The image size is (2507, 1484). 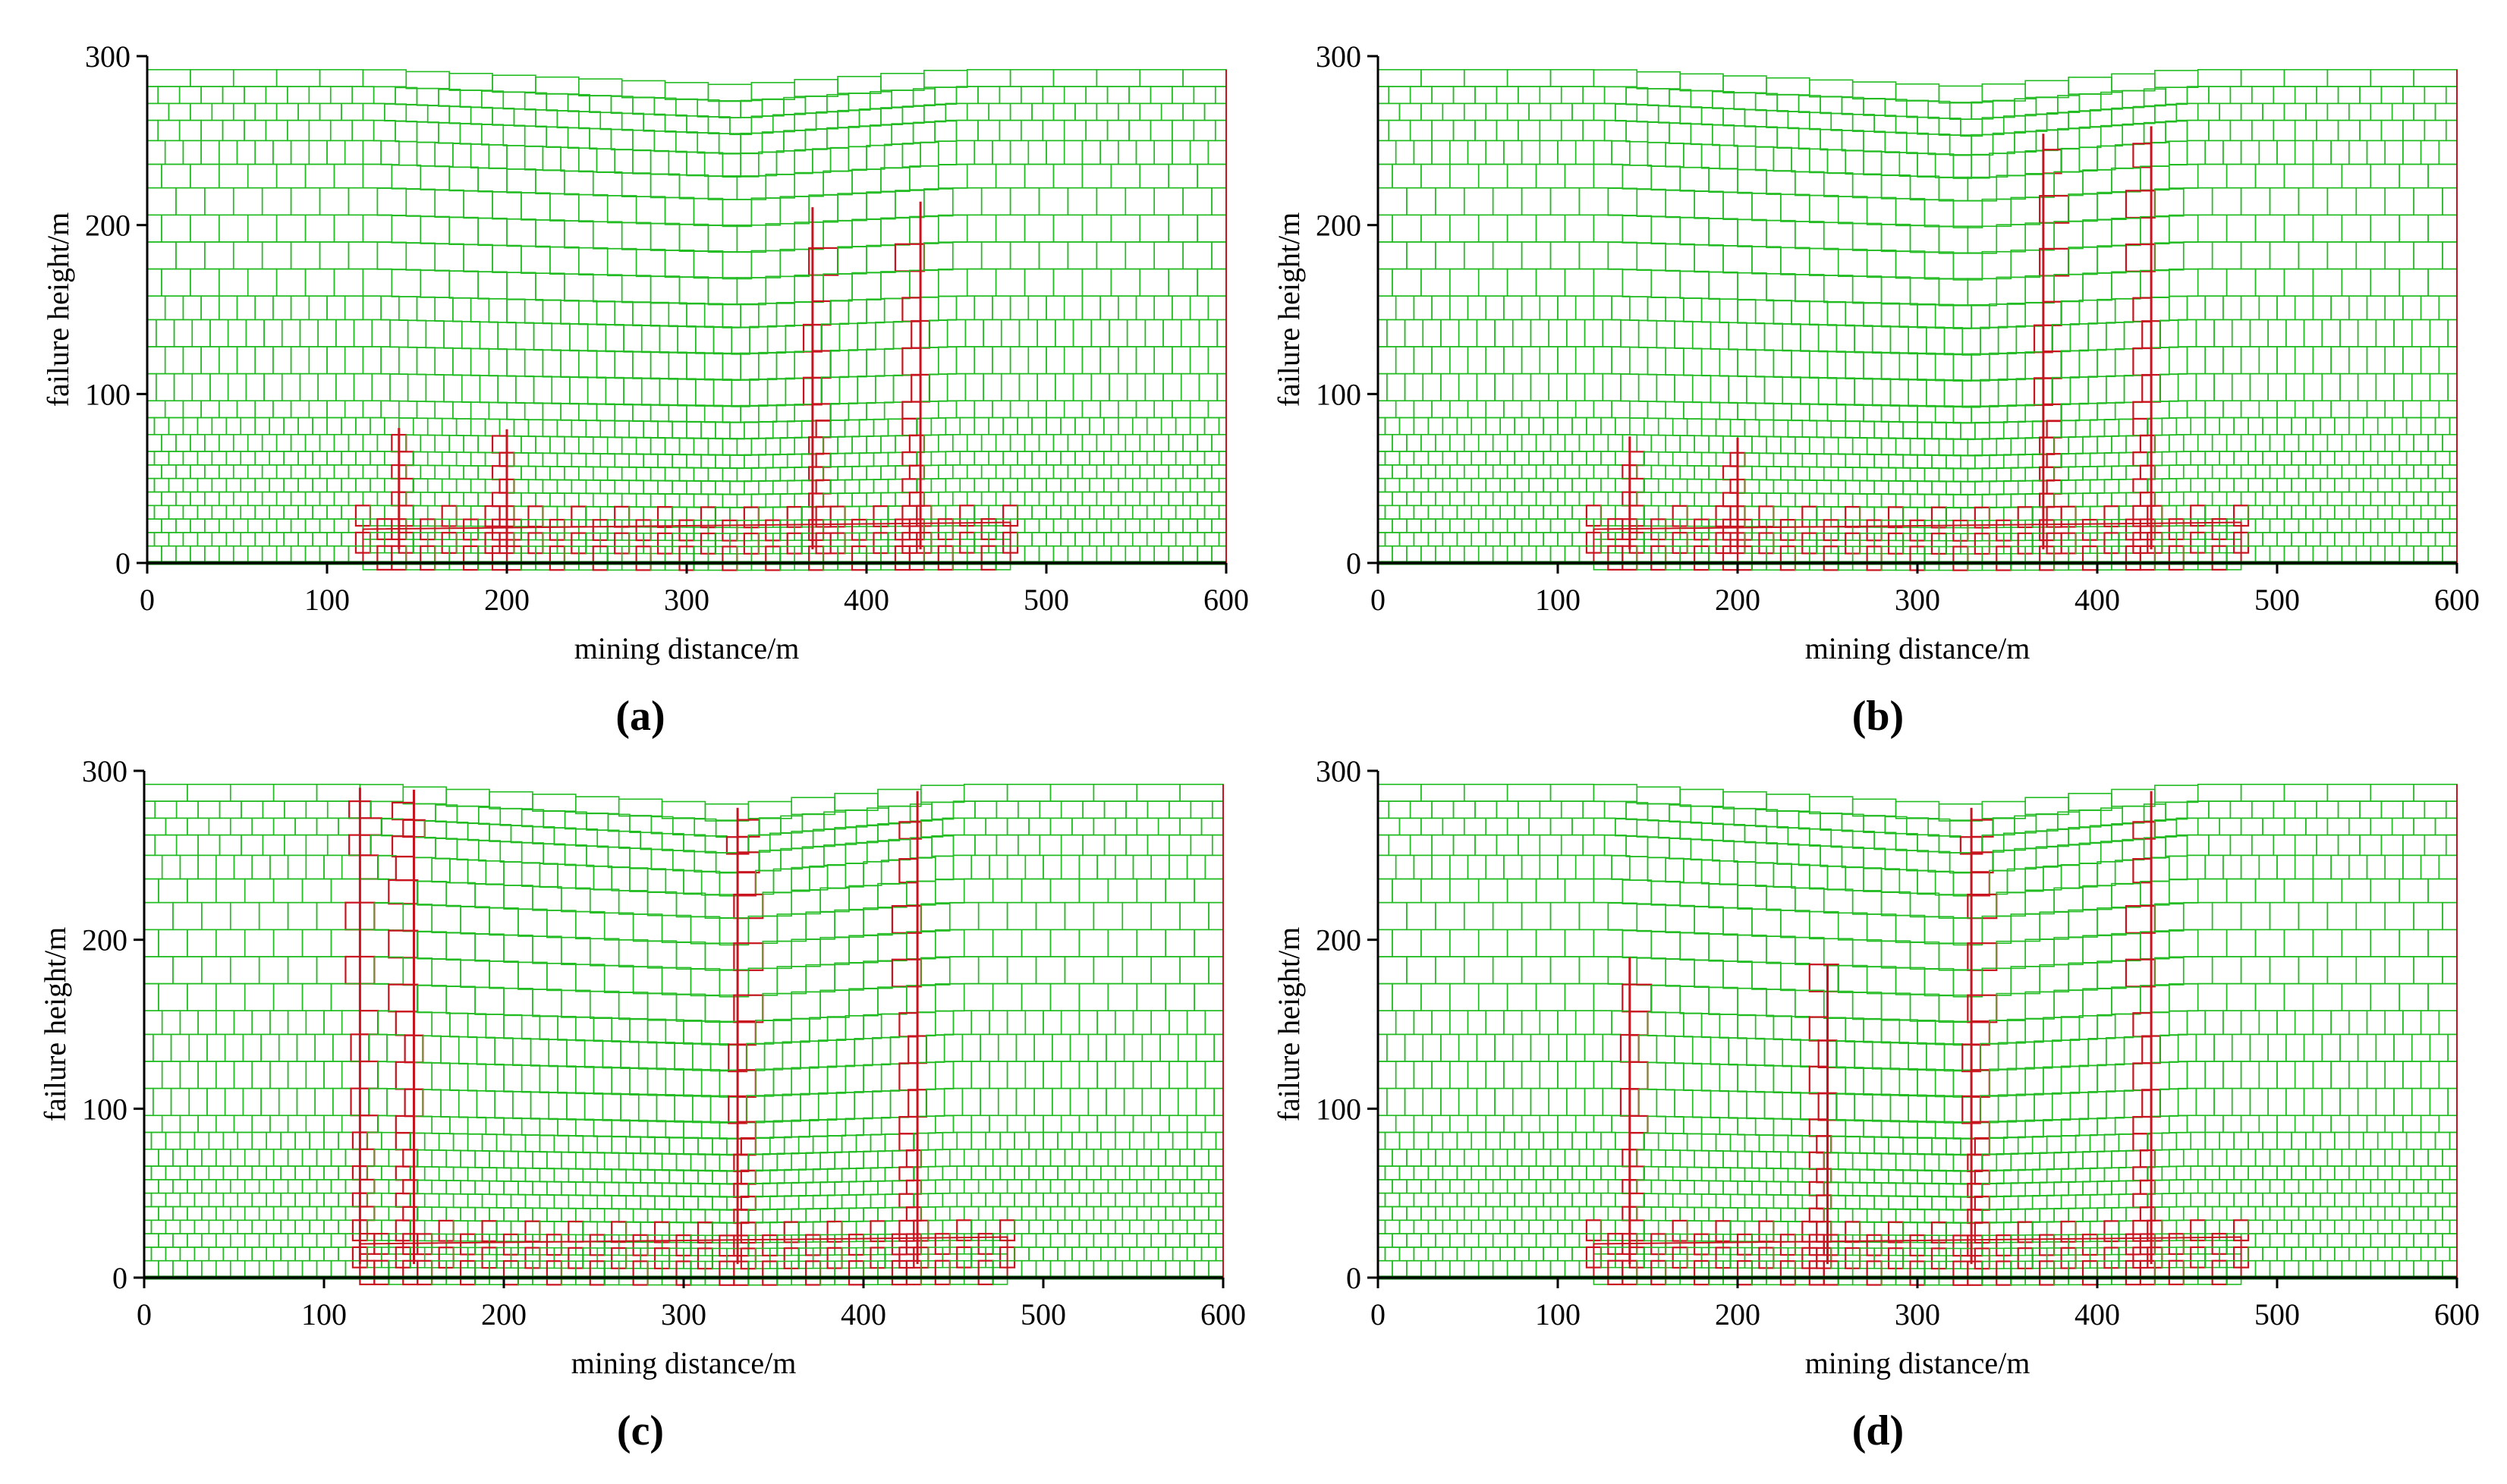 What do you see at coordinates (640, 716) in the screenshot?
I see `panel-caption: (a)` at bounding box center [640, 716].